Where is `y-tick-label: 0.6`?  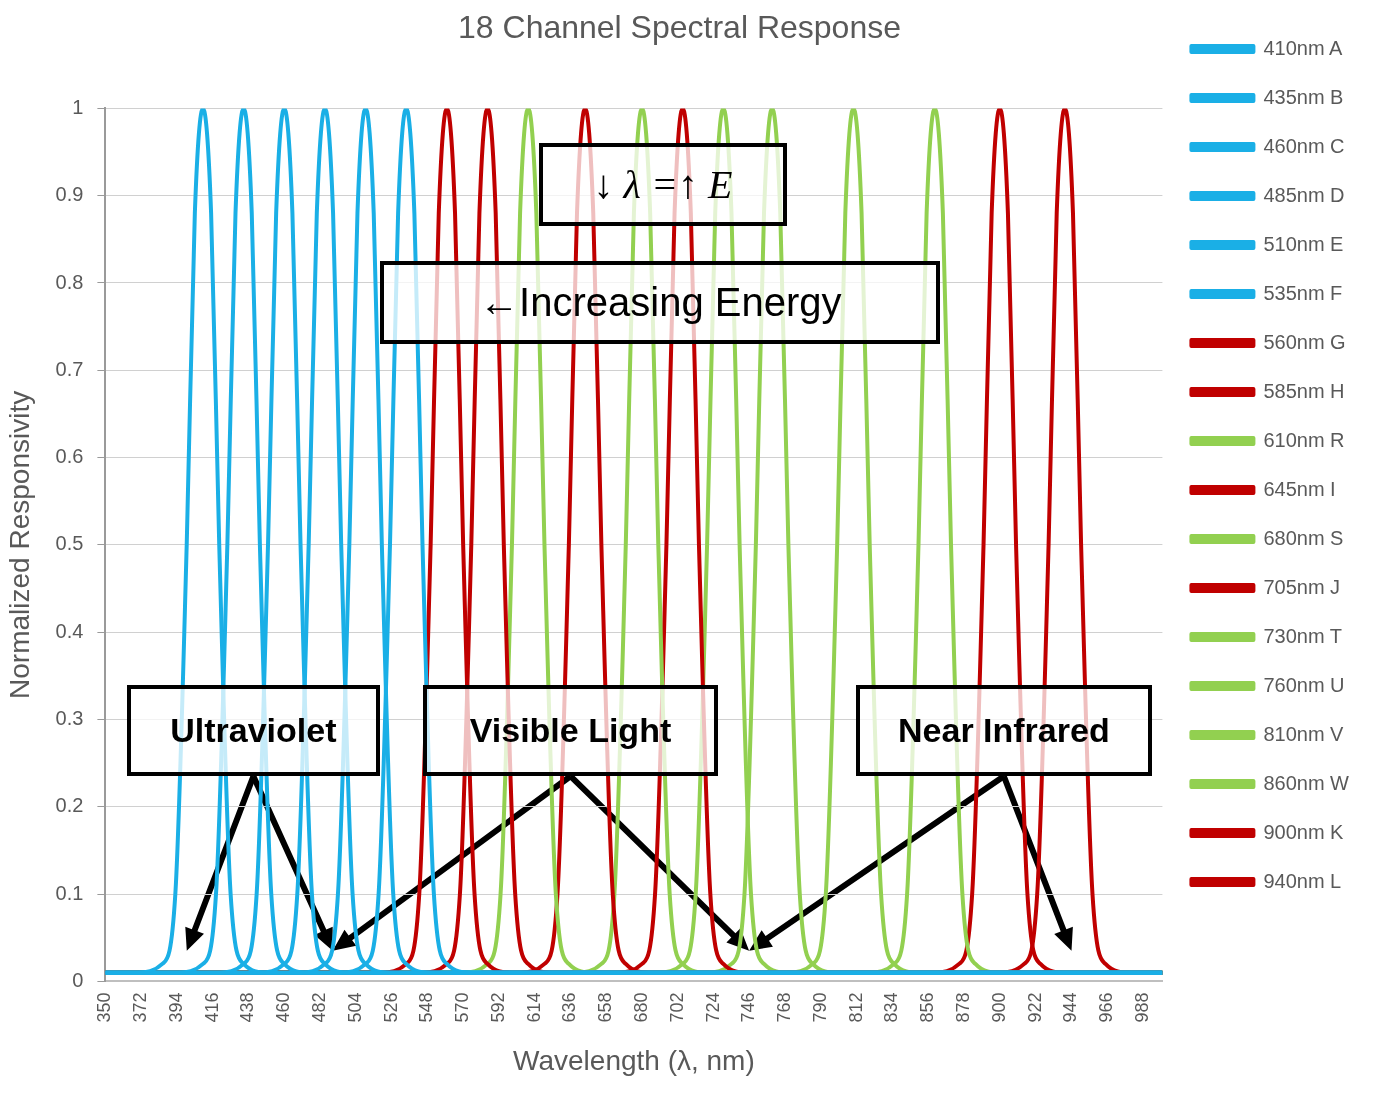 y-tick-label: 0.6 is located at coordinates (69, 456).